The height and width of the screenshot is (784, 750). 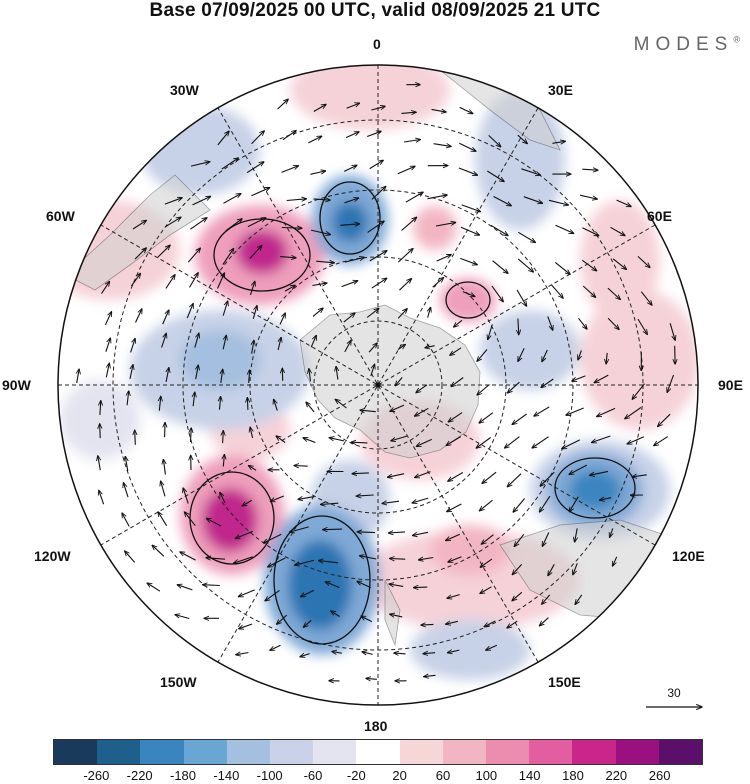 I want to click on anomaly-pos-weak, so click(x=370, y=90).